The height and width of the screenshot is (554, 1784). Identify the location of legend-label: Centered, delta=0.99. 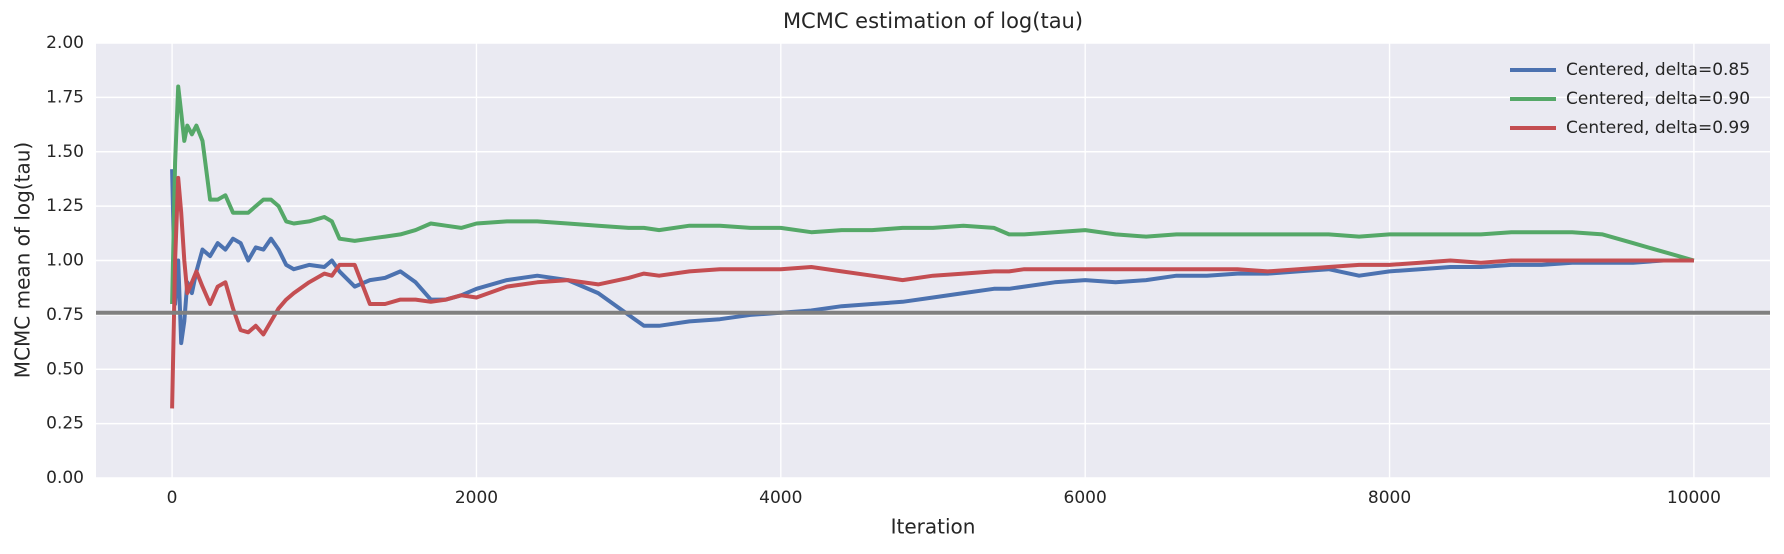
(1658, 128).